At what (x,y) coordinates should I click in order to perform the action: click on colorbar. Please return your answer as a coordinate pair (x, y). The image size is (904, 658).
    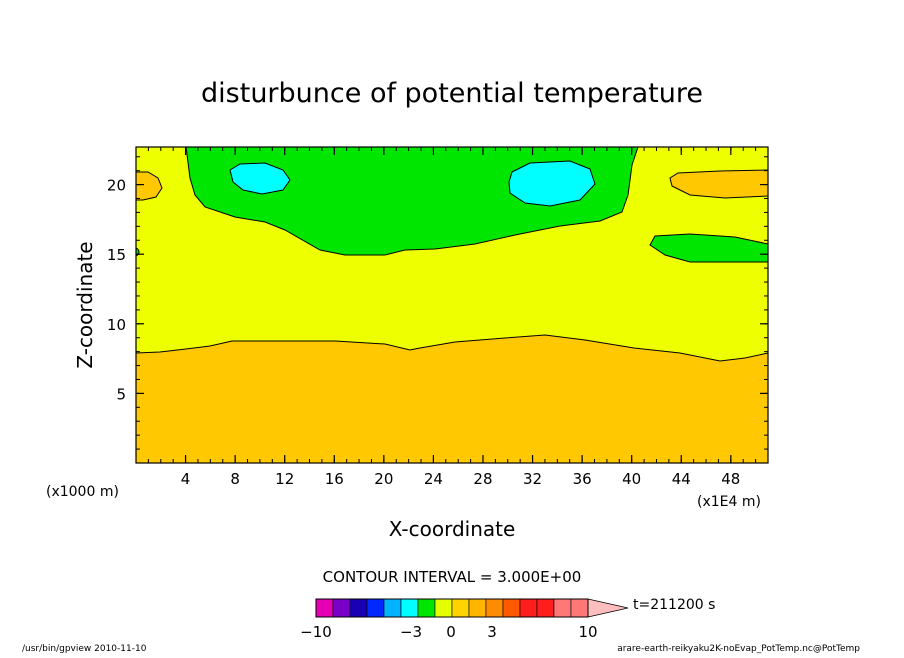
    Looking at the image, I should click on (472, 608).